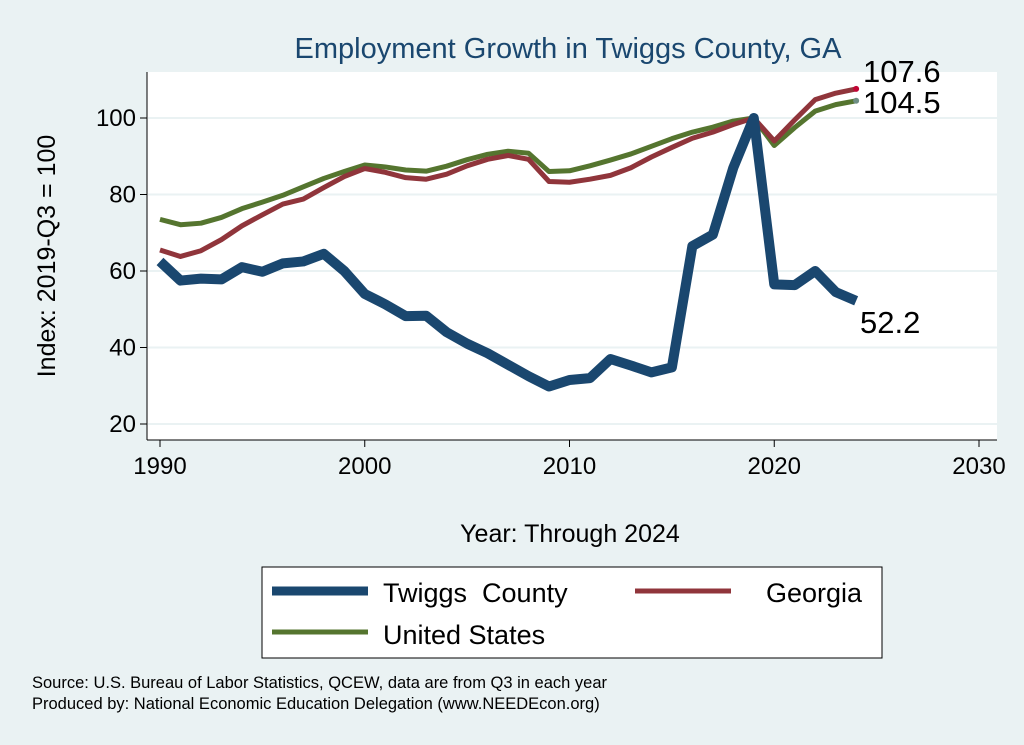  I want to click on legend: Twiggs County Georgia United States, so click(572, 612).